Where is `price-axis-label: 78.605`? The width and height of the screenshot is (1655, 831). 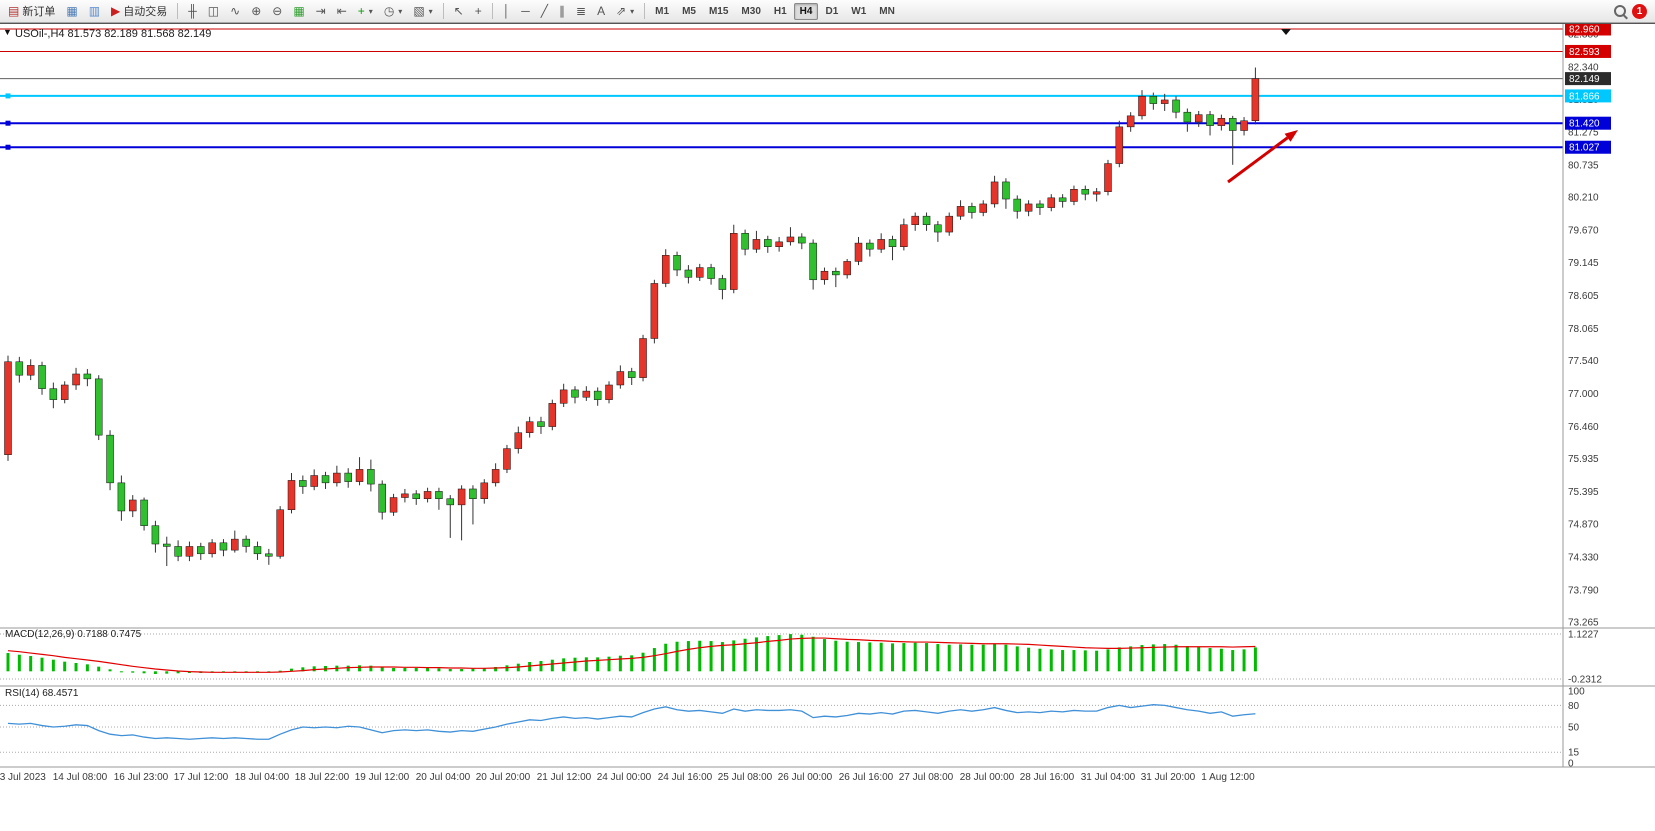
price-axis-label: 78.605 is located at coordinates (1583, 296).